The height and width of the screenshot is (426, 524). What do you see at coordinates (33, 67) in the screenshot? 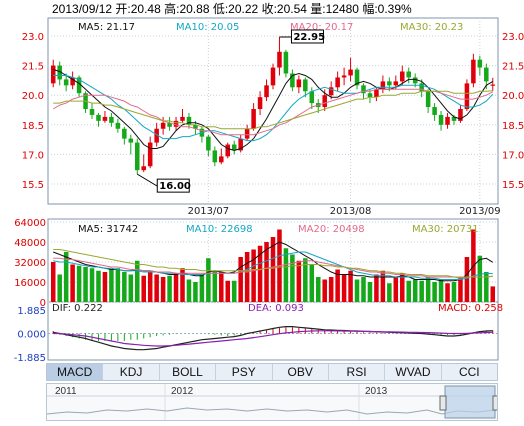
I see `price-tick-label-left: 21.5` at bounding box center [33, 67].